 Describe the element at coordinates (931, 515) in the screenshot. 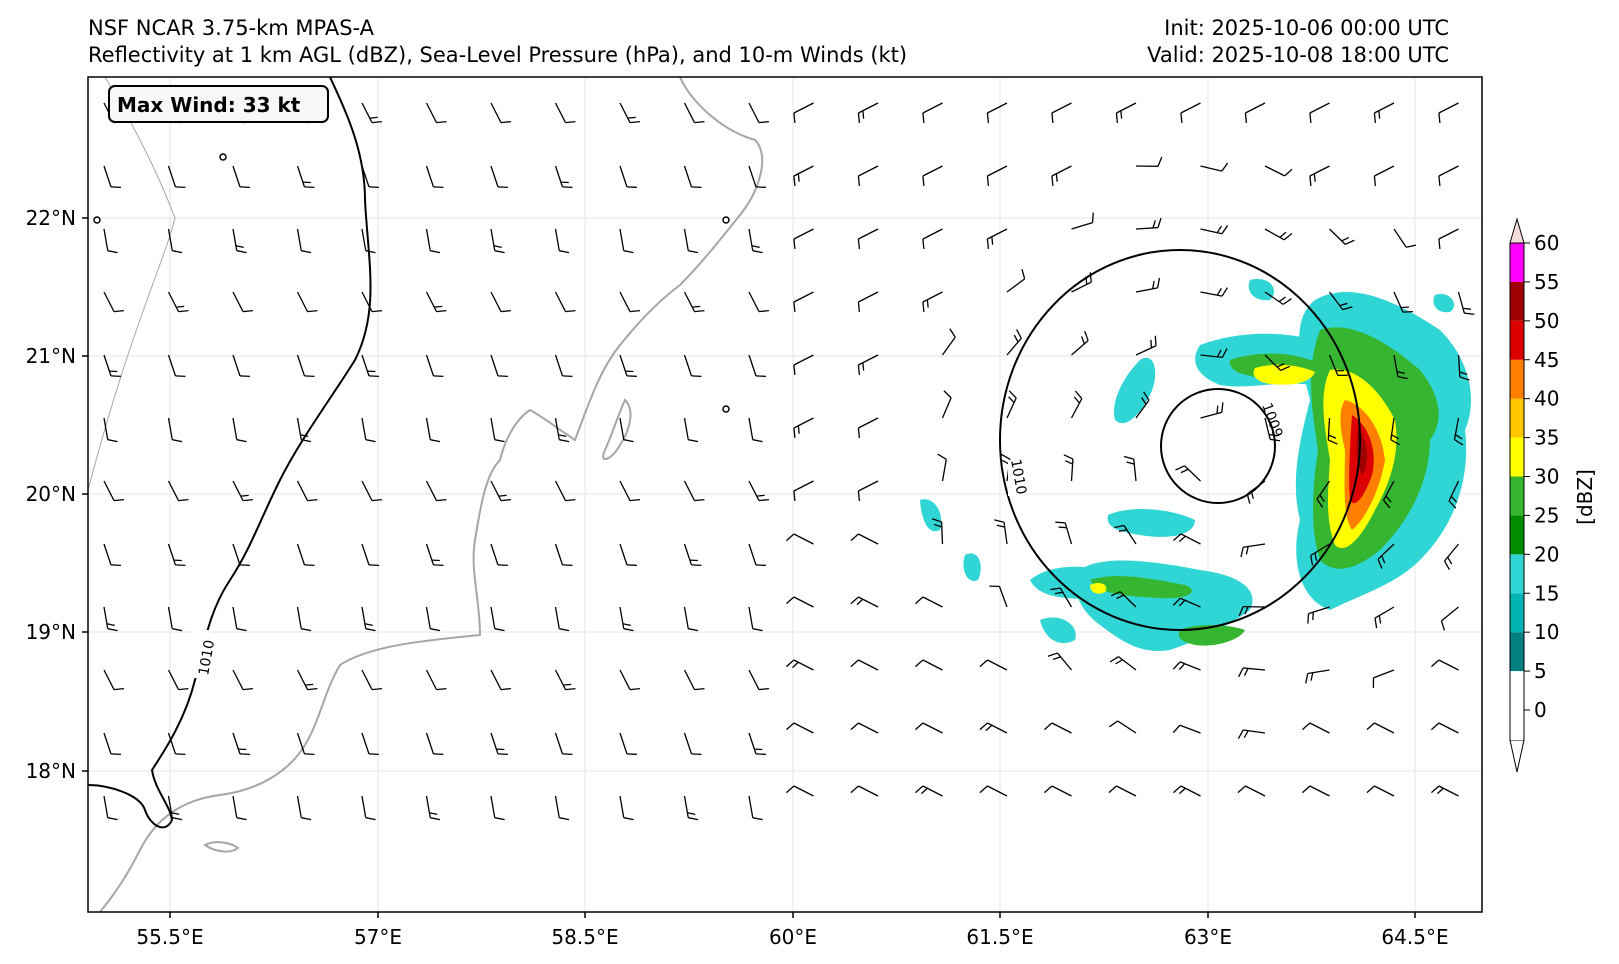

I see `reflectivity-cell-west` at that location.